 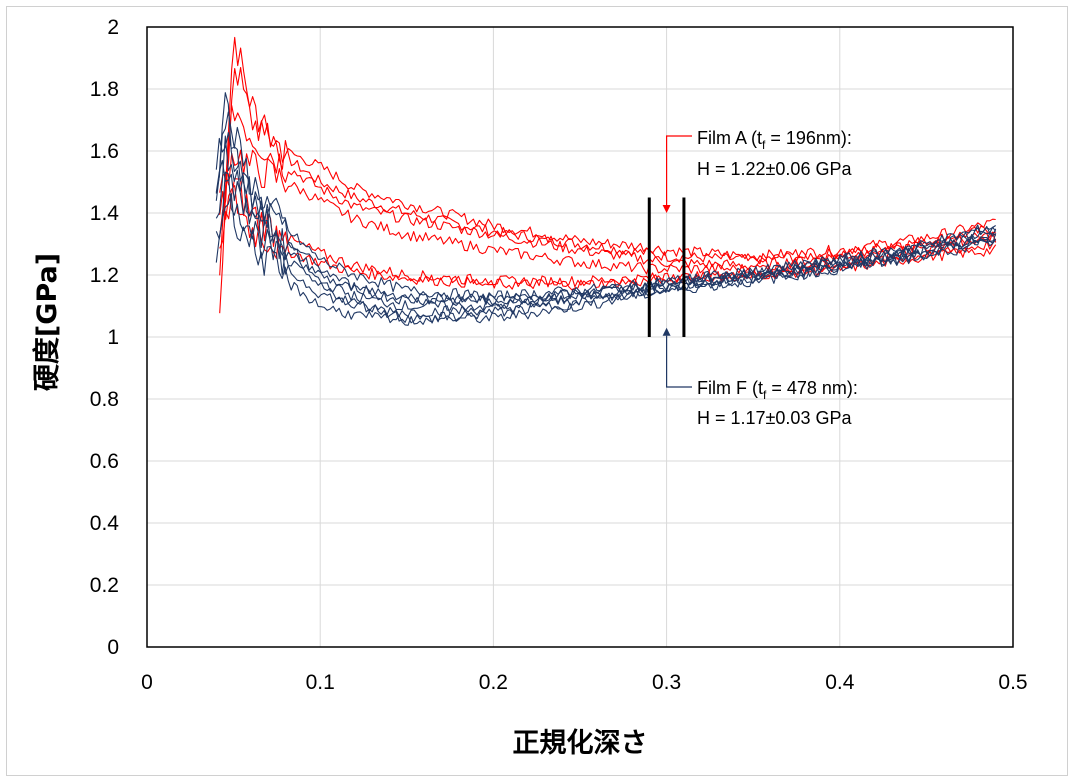 I want to click on x-tick-labels: 0 0.1 0.2 0.3 0.4 0.5, so click(x=584, y=682).